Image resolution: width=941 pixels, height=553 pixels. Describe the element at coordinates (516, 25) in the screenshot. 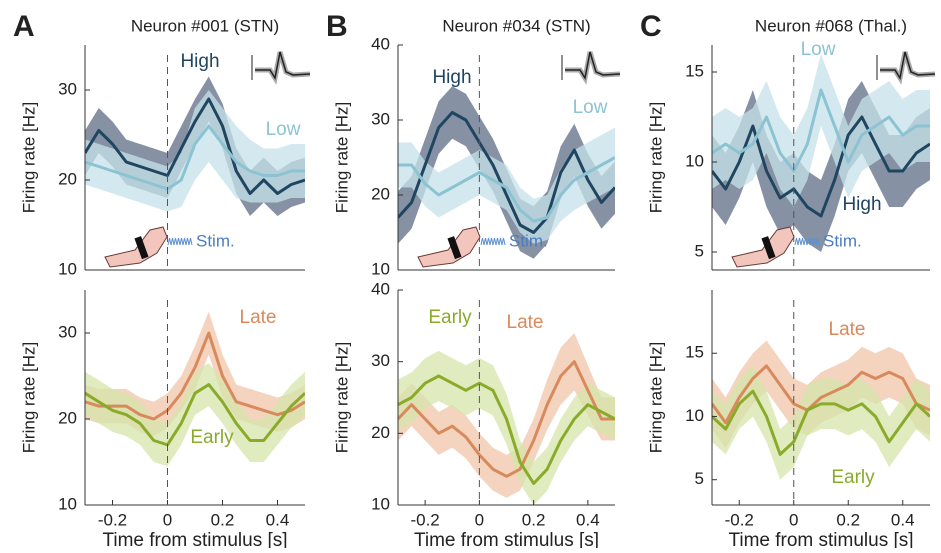

I see `panel-title: Neuron #034 (STN)` at that location.